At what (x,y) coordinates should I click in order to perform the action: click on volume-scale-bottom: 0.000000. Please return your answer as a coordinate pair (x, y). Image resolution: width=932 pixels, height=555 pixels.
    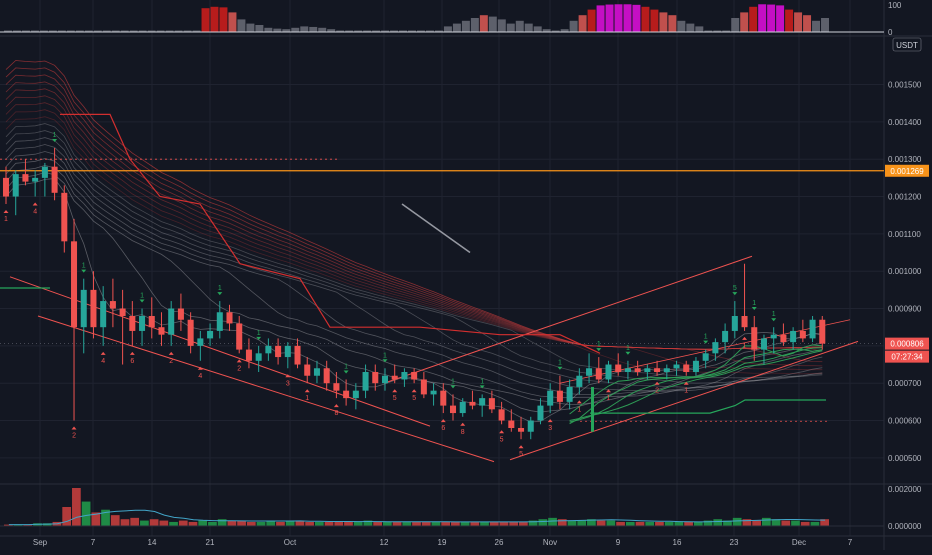
    Looking at the image, I should click on (905, 526).